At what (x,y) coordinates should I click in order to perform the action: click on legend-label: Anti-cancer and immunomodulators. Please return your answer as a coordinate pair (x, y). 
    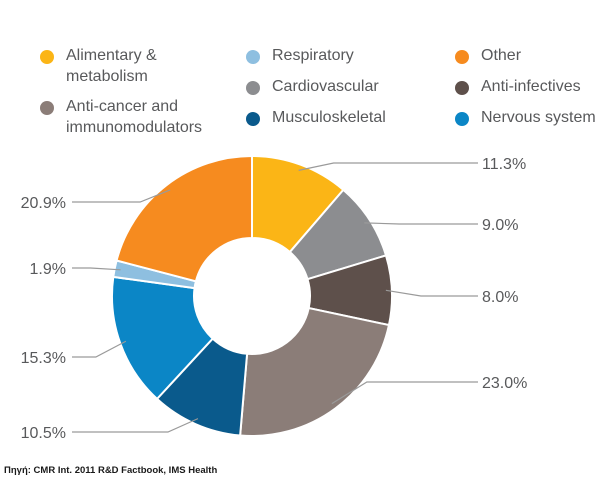
    Looking at the image, I should click on (134, 117).